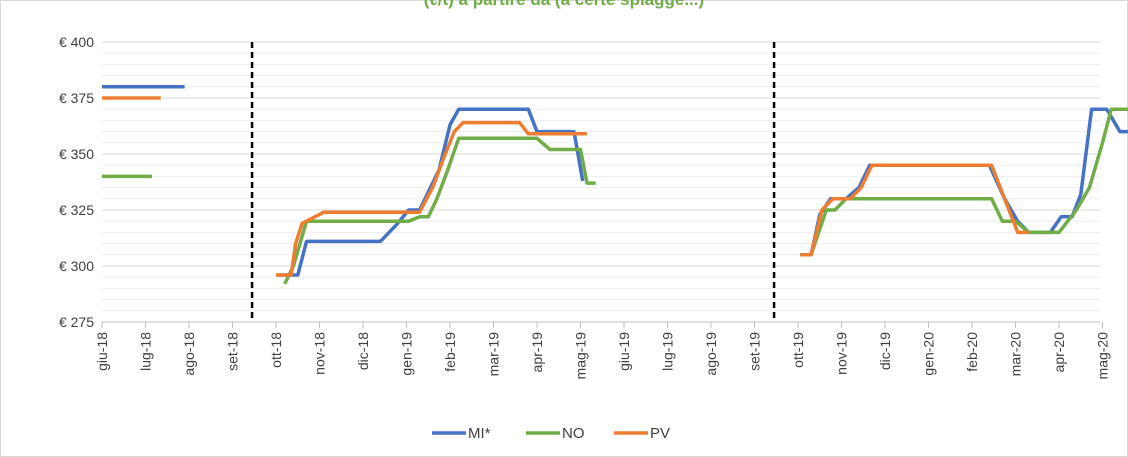 Image resolution: width=1128 pixels, height=457 pixels. I want to click on chart-title: (ℓ/t) a partire da (a certe spiagge...), so click(564, 5).